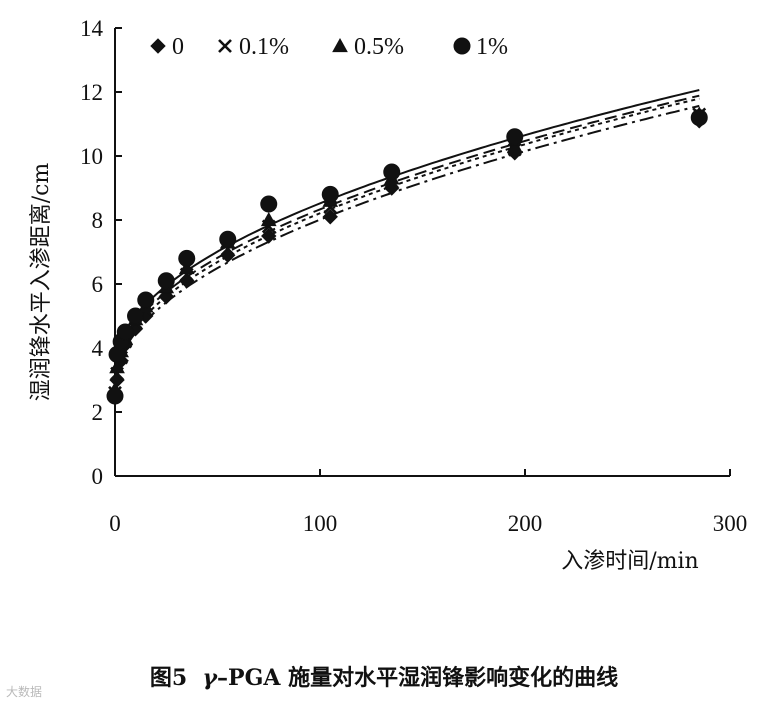 The height and width of the screenshot is (706, 768). I want to click on x-tick-label: 300, so click(730, 523).